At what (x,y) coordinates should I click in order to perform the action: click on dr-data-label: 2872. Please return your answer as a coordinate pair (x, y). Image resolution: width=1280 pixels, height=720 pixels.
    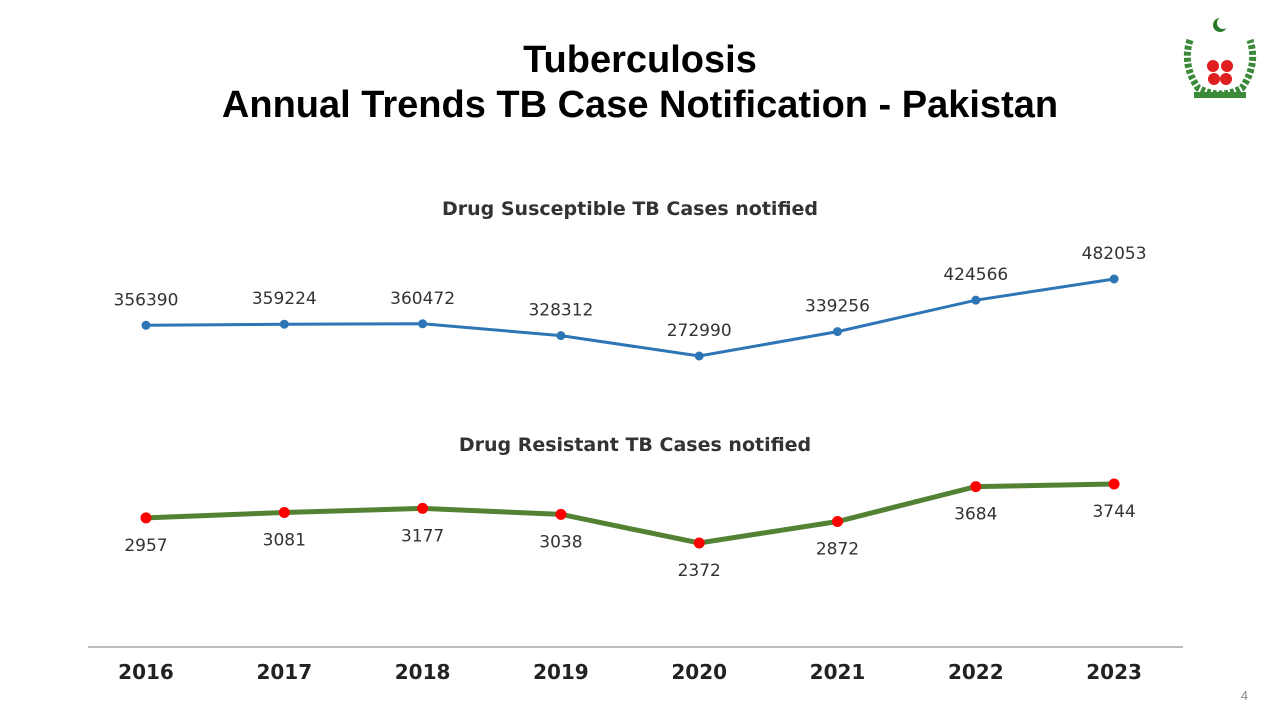
    Looking at the image, I should click on (837, 550).